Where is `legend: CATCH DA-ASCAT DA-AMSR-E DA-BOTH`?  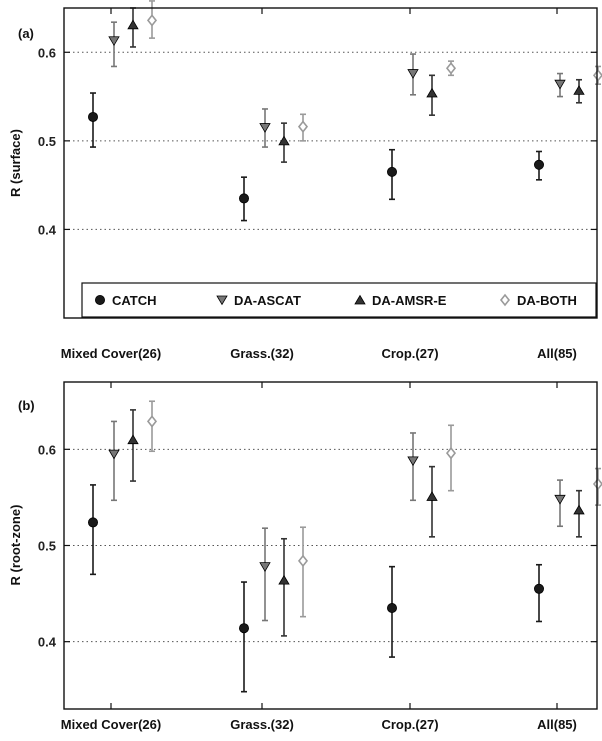 legend: CATCH DA-ASCAT DA-AMSR-E DA-BOTH is located at coordinates (339, 300).